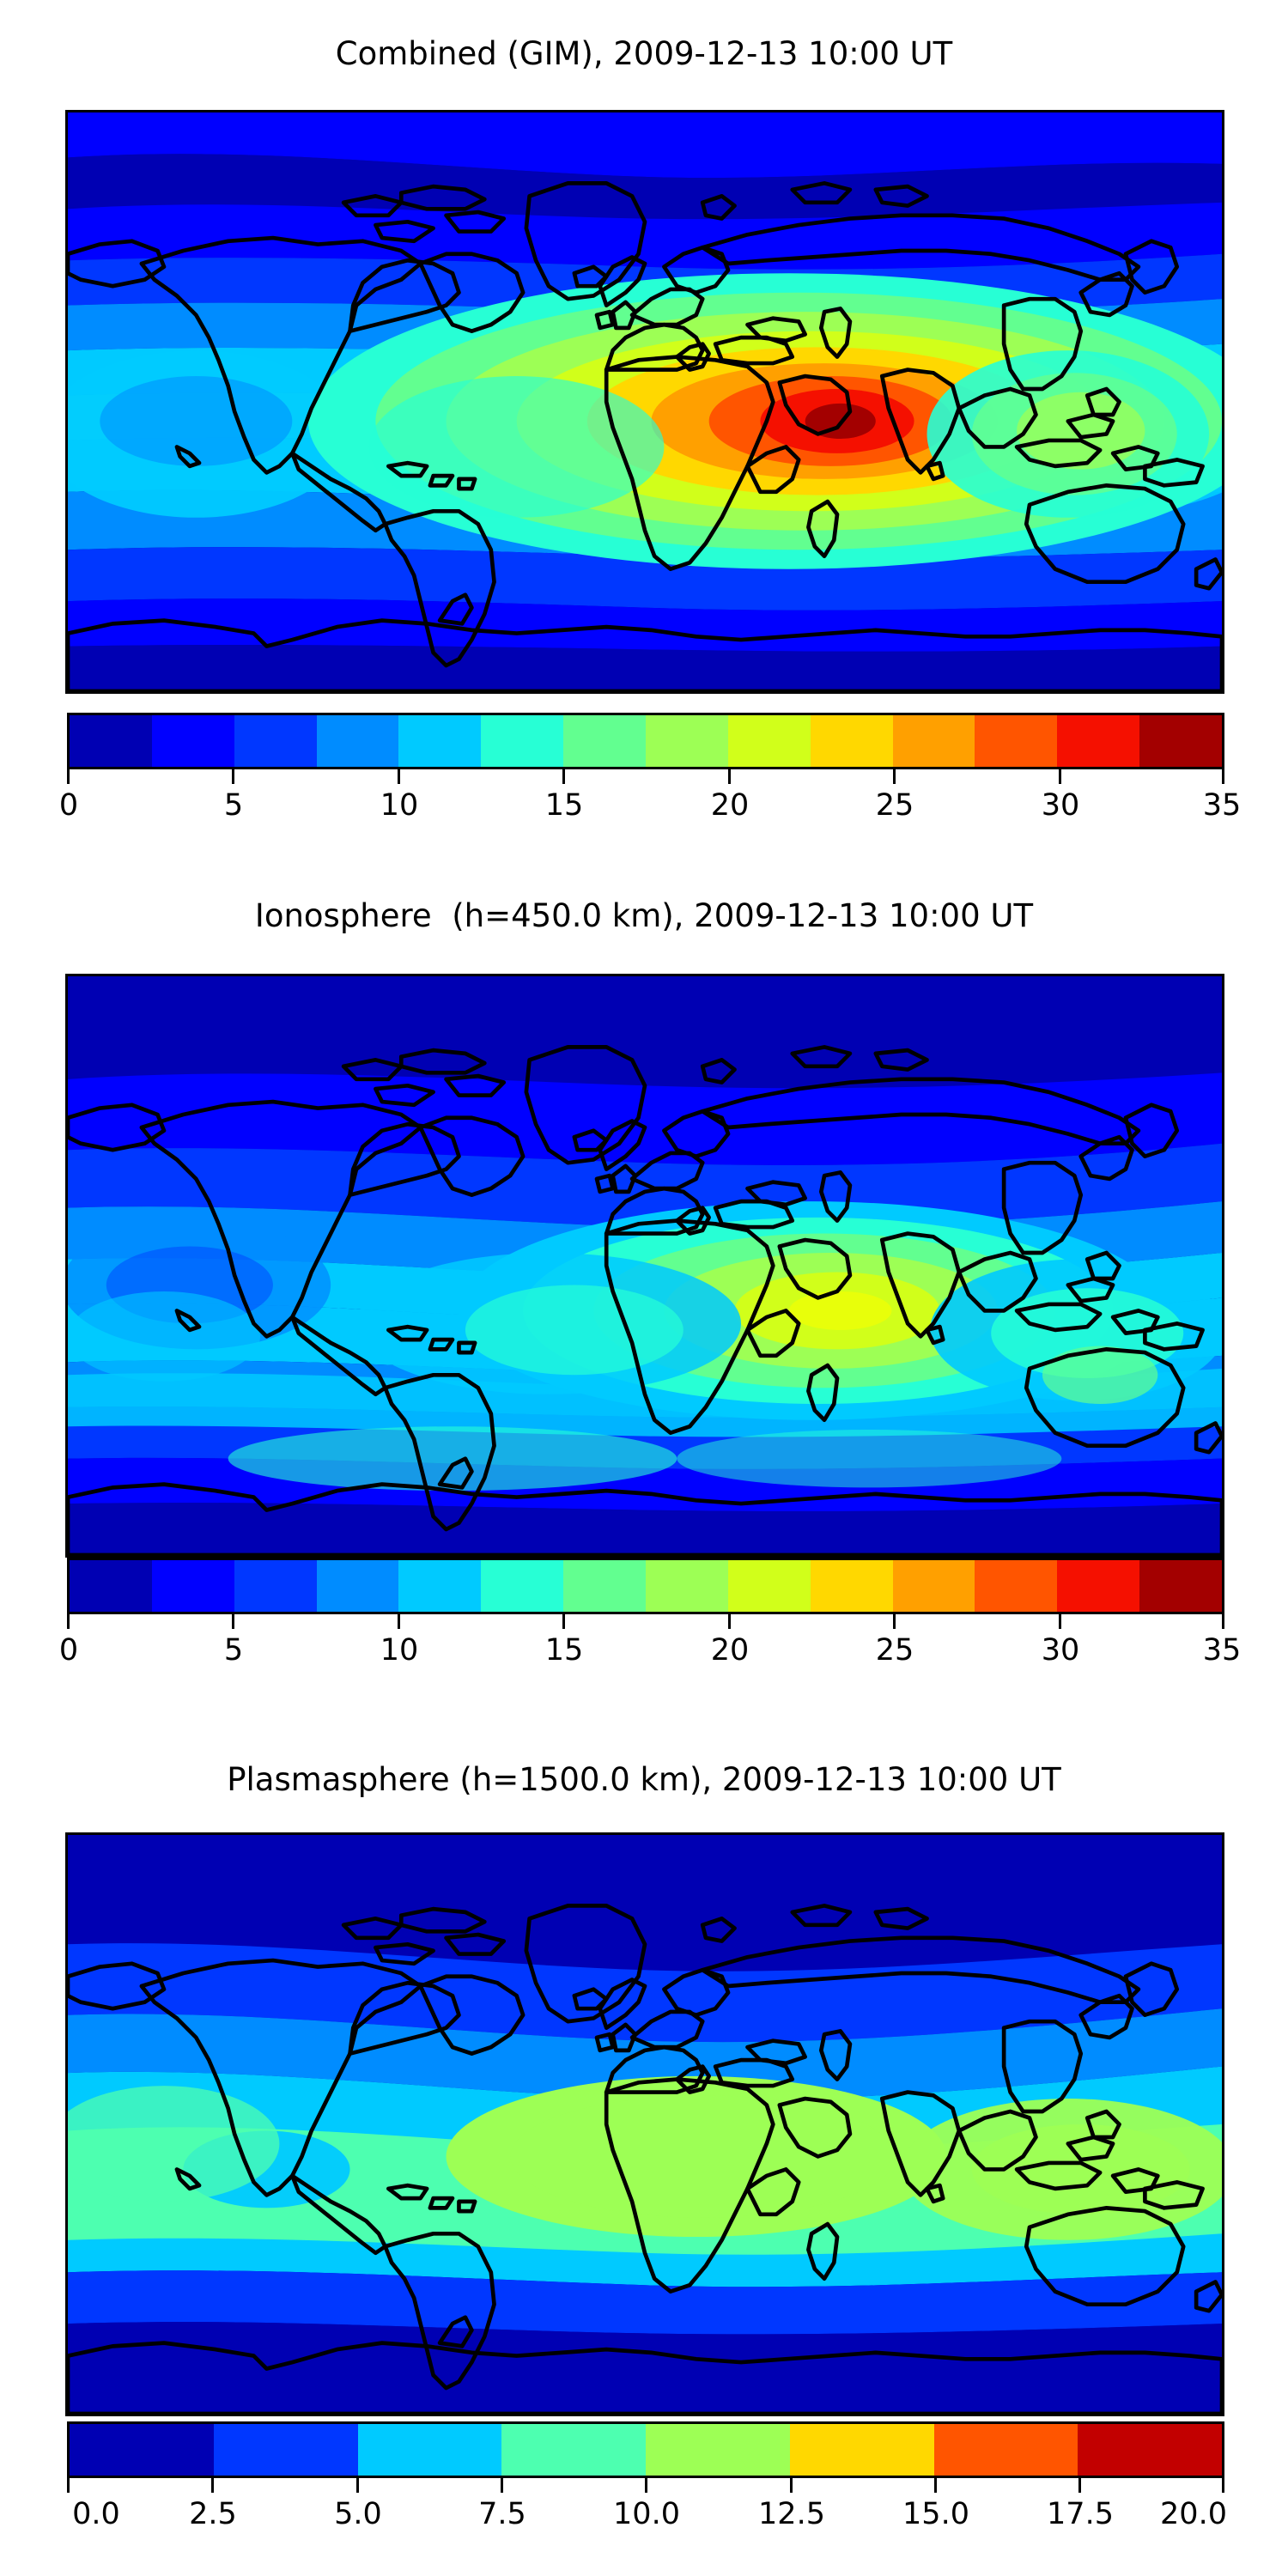  Describe the element at coordinates (936, 2514) in the screenshot. I see `cbar-tick-label: 15.0` at that location.